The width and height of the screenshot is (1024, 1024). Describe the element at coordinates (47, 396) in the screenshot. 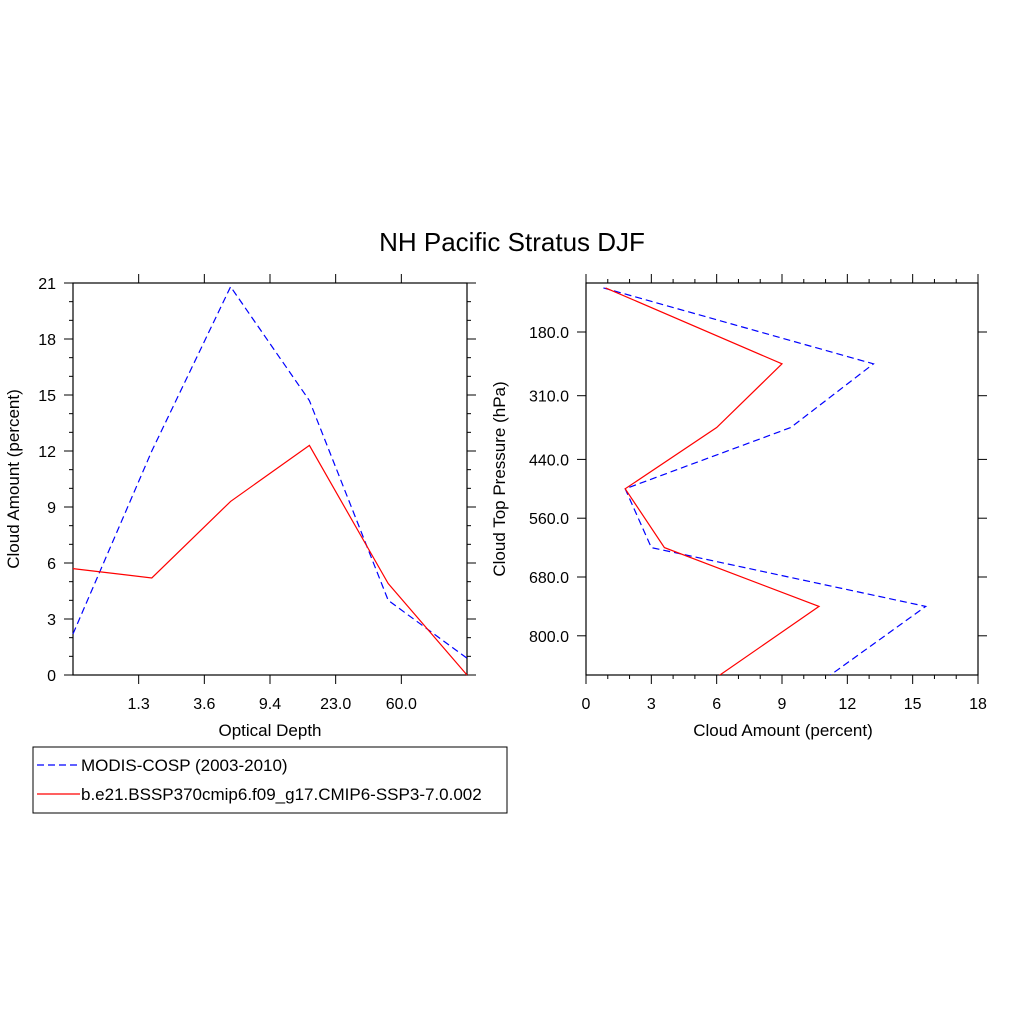

I see `left-y-tick-label: 15` at that location.